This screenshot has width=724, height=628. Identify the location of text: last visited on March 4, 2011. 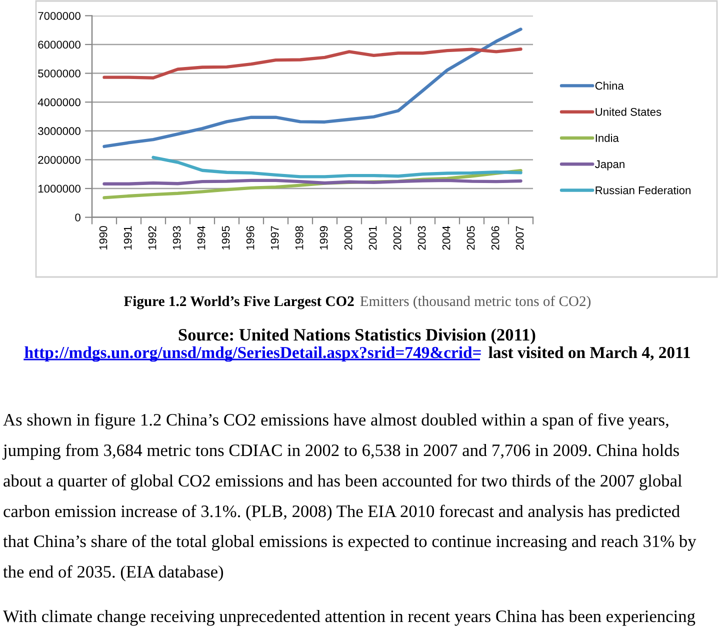
(589, 353).